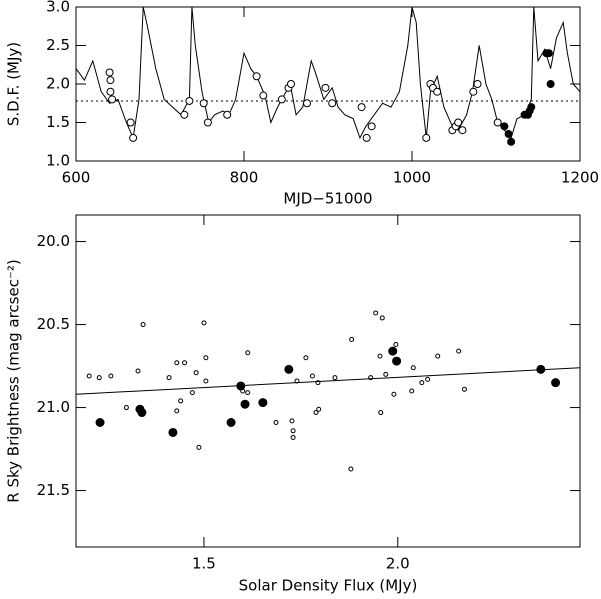  Describe the element at coordinates (244, 178) in the screenshot. I see `x-tick-label: 800` at that location.